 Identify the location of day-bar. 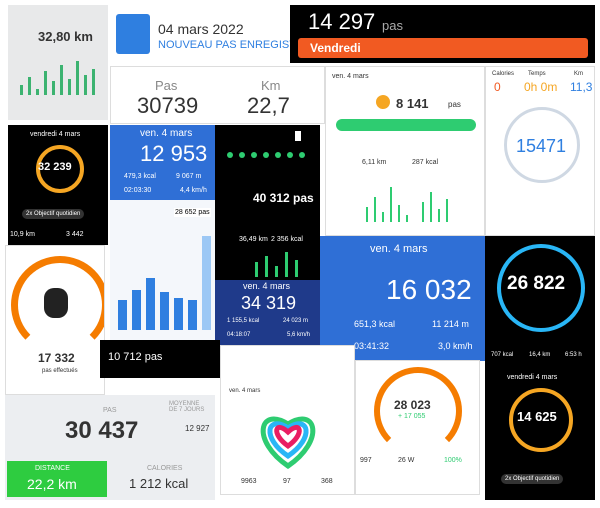
(443, 48).